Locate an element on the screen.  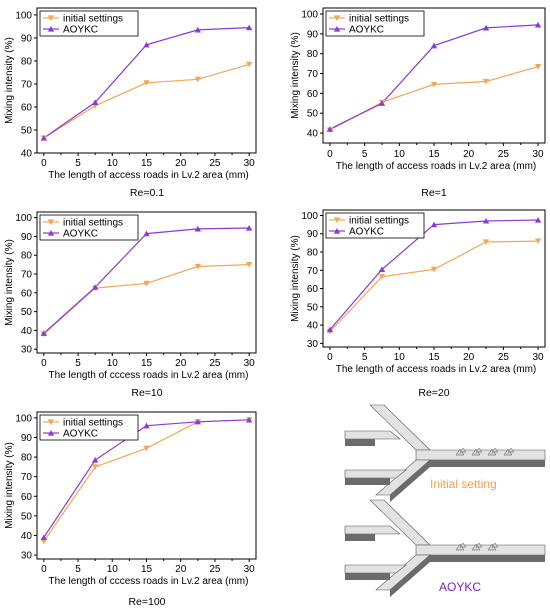
x-tick-label: 15 is located at coordinates (147, 569).